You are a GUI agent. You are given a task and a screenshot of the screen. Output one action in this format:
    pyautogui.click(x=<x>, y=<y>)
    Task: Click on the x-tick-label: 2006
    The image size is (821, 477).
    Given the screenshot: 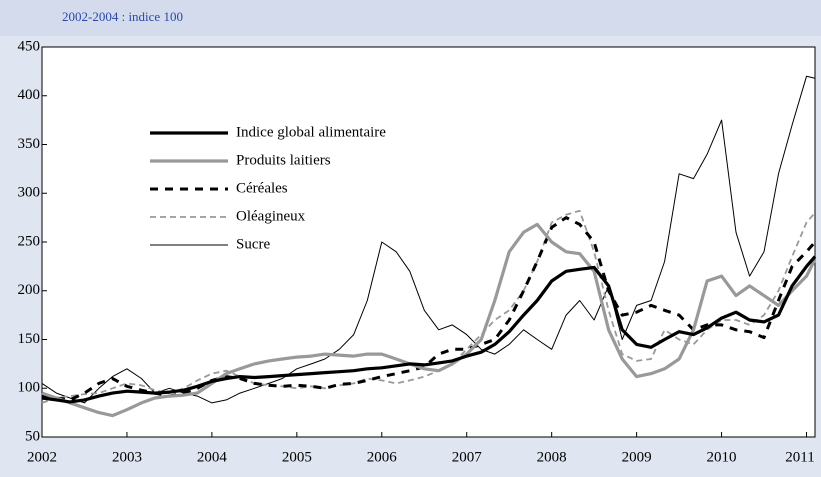 What is the action you would take?
    pyautogui.click(x=382, y=457)
    